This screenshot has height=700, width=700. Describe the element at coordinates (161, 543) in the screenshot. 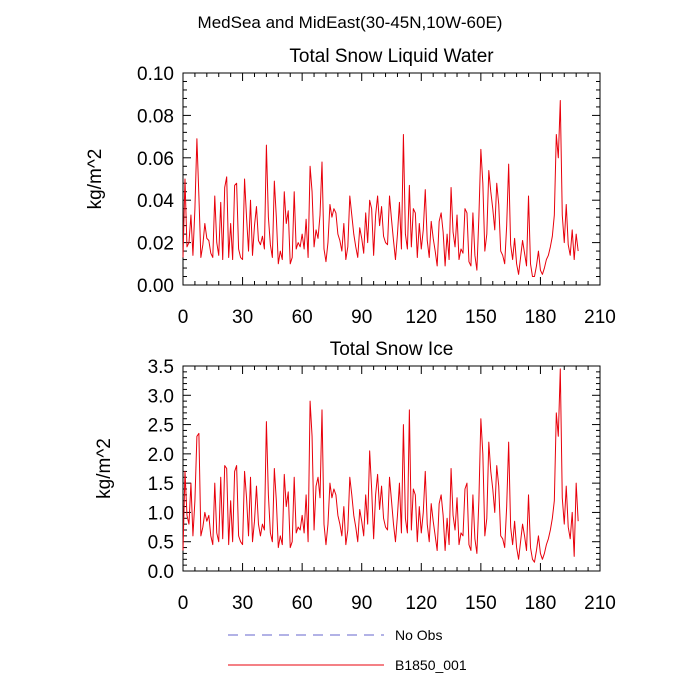

I see `y-tick-label: 0.5` at that location.